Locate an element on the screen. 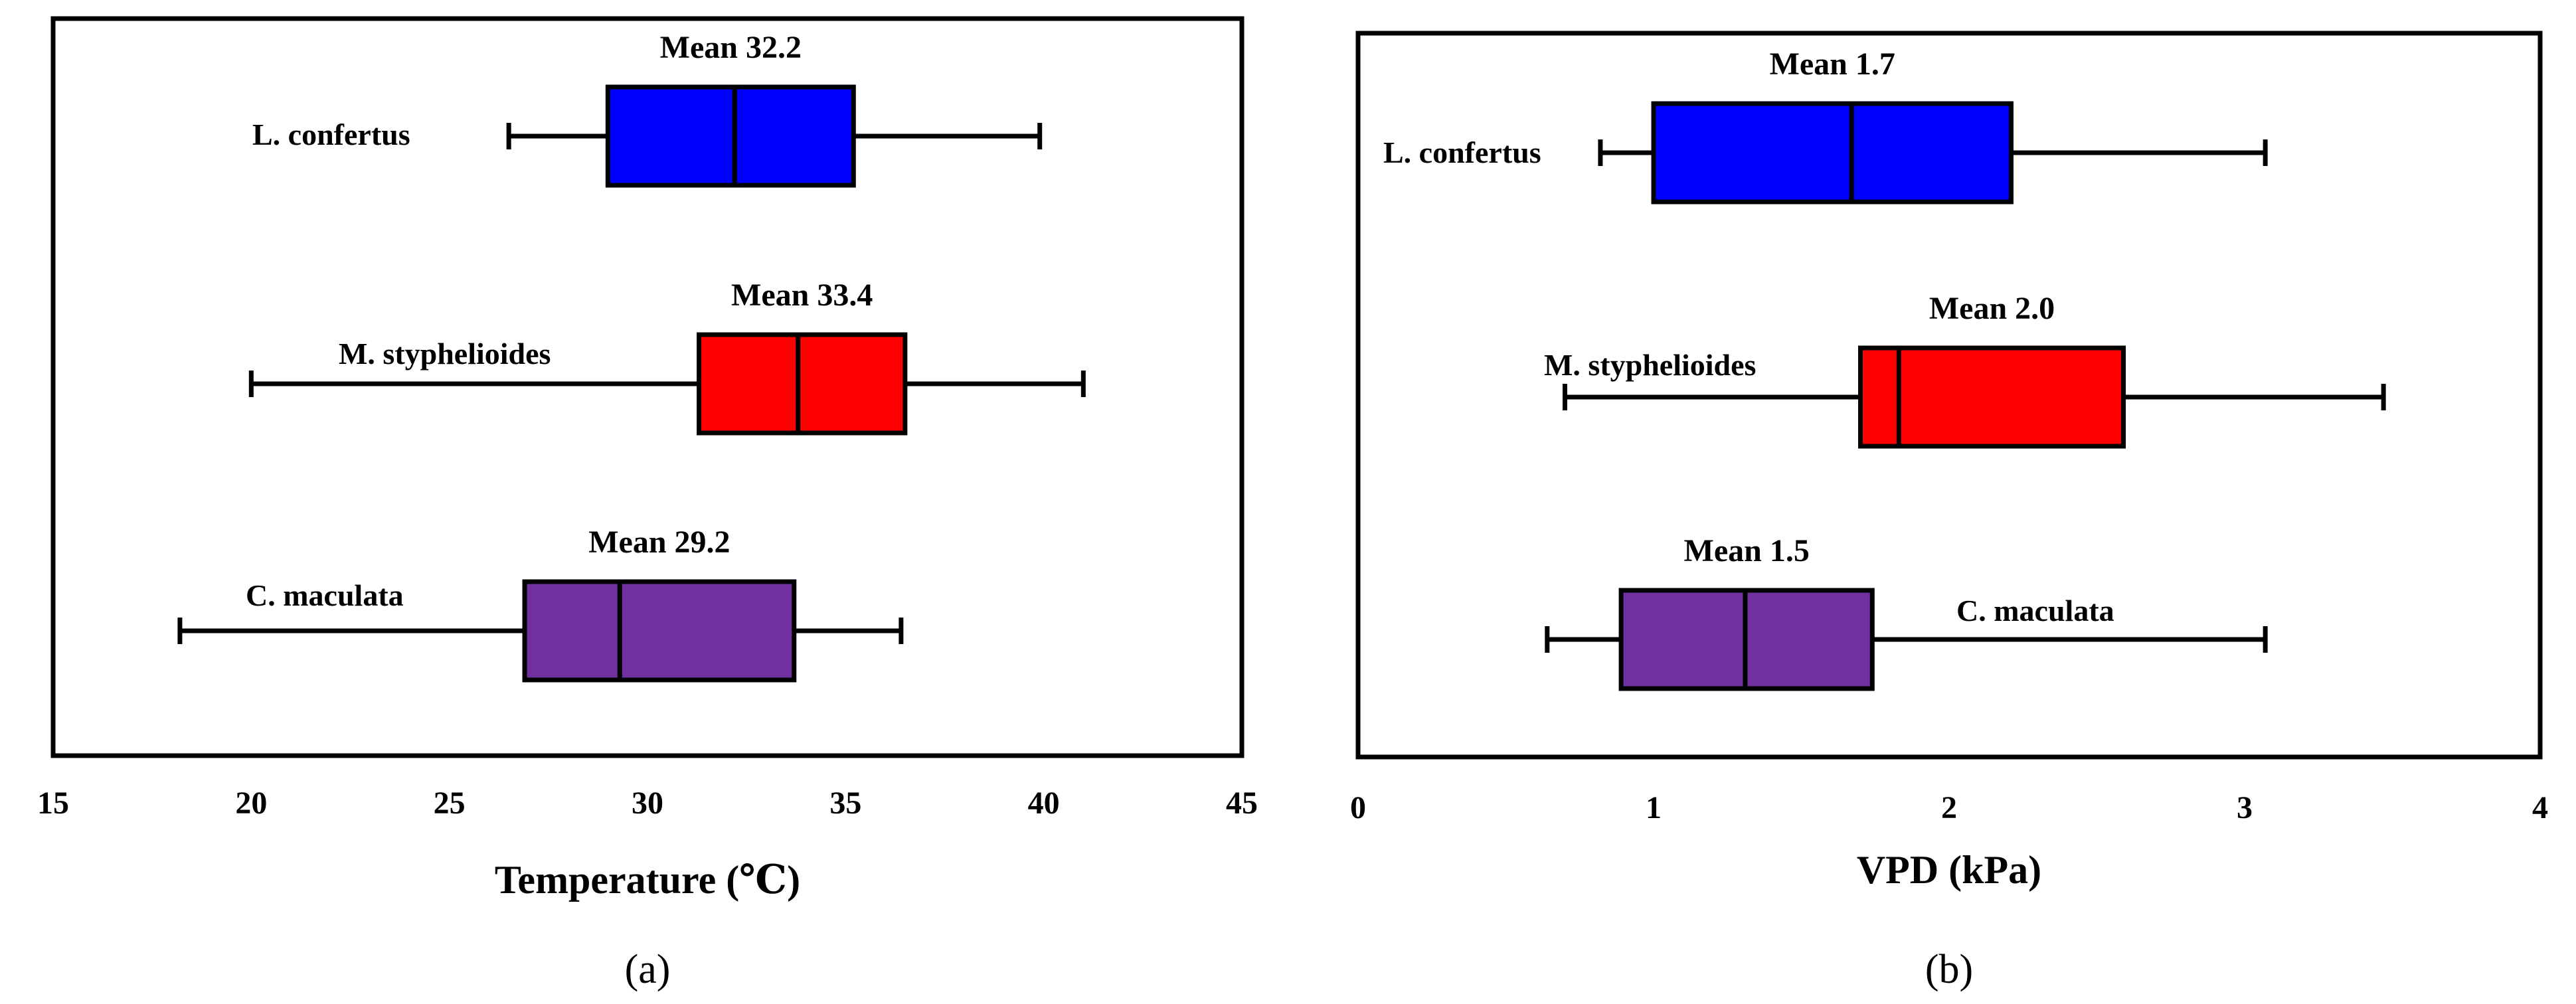 The height and width of the screenshot is (1004, 2576). x-tick-label: 15 is located at coordinates (53, 803).